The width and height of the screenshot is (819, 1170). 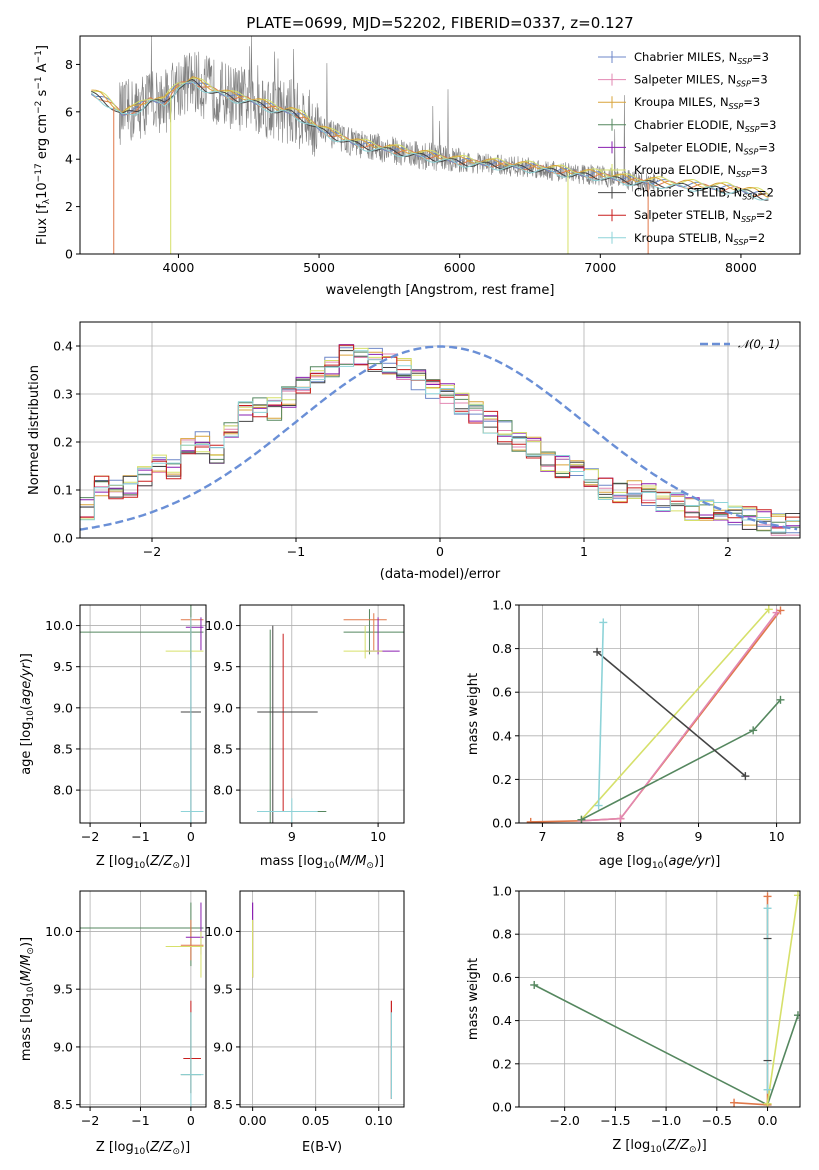 I want to click on plot-area-mass-vs-z, so click(x=143, y=999).